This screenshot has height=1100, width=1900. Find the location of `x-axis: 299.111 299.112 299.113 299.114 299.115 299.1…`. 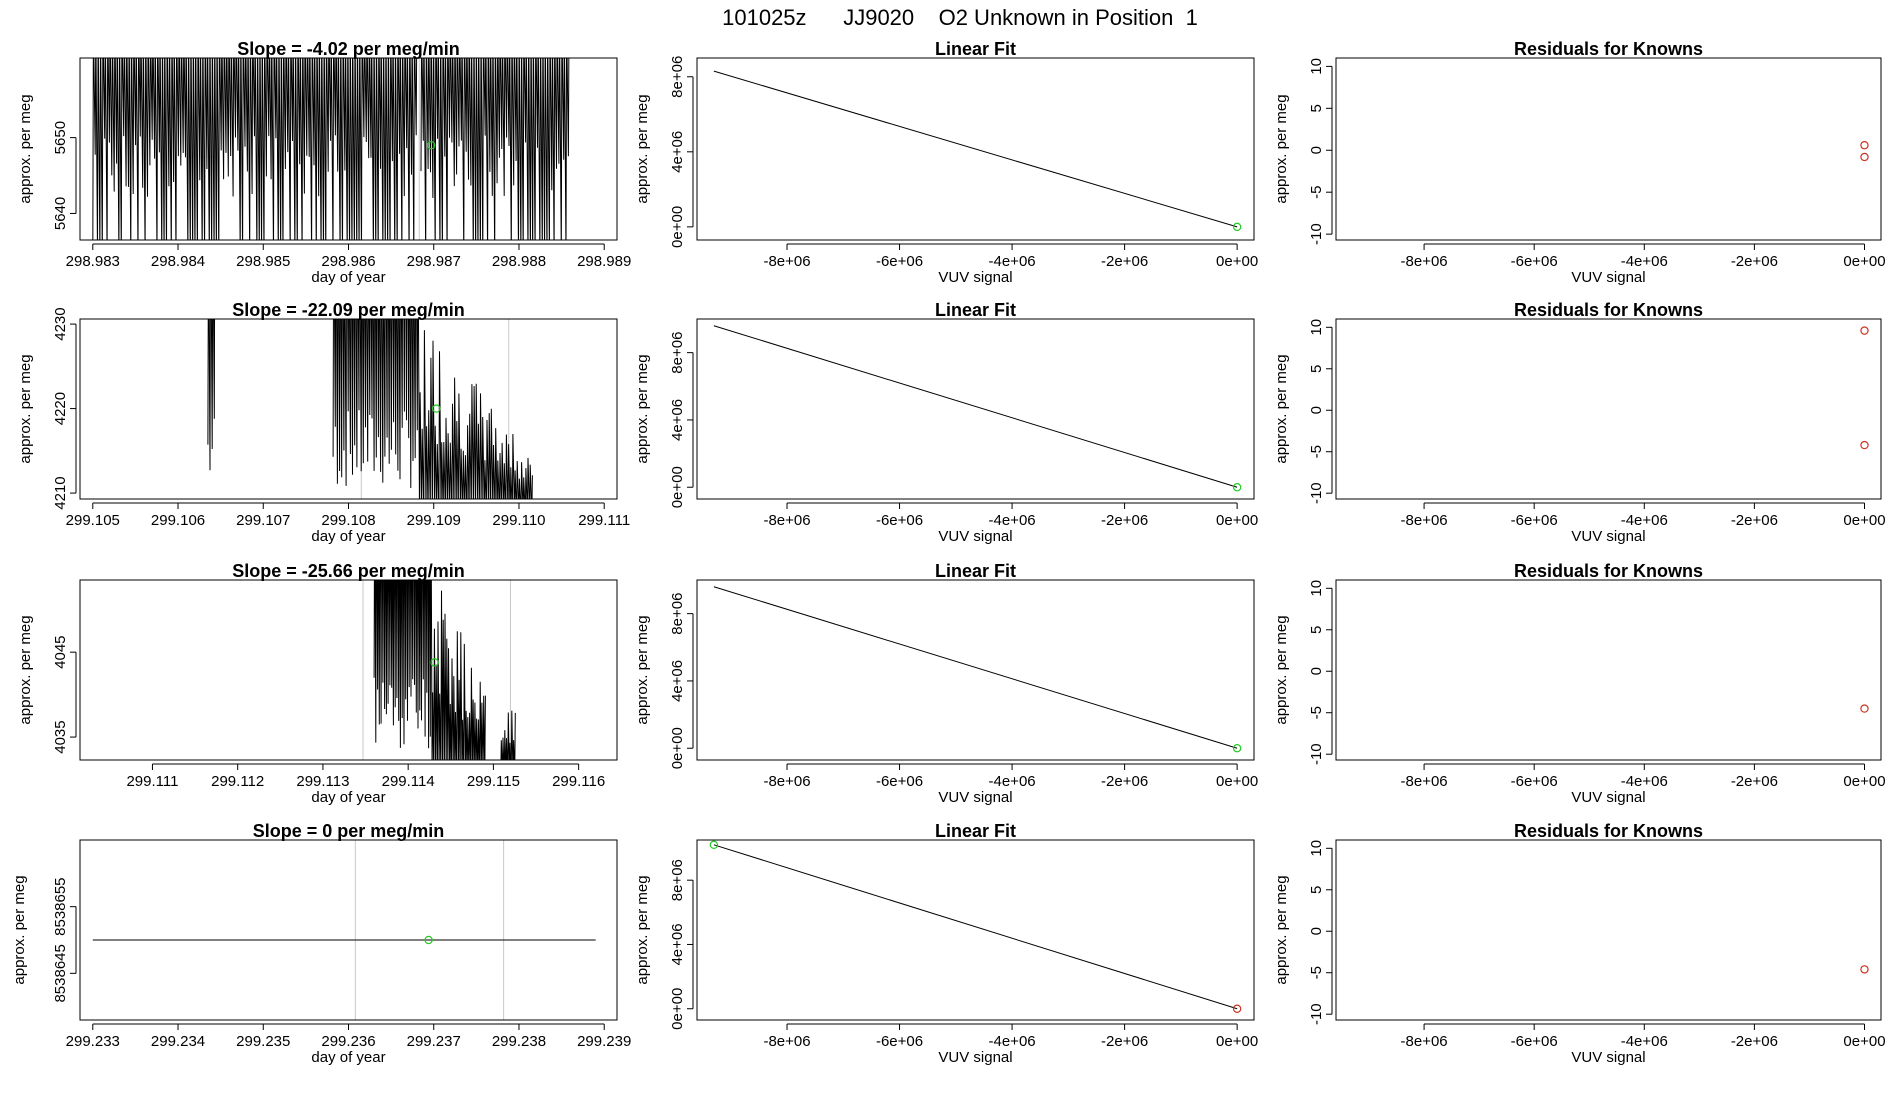

x-axis: 299.111 299.112 299.113 299.114 299.115 299.1… is located at coordinates (365, 776).